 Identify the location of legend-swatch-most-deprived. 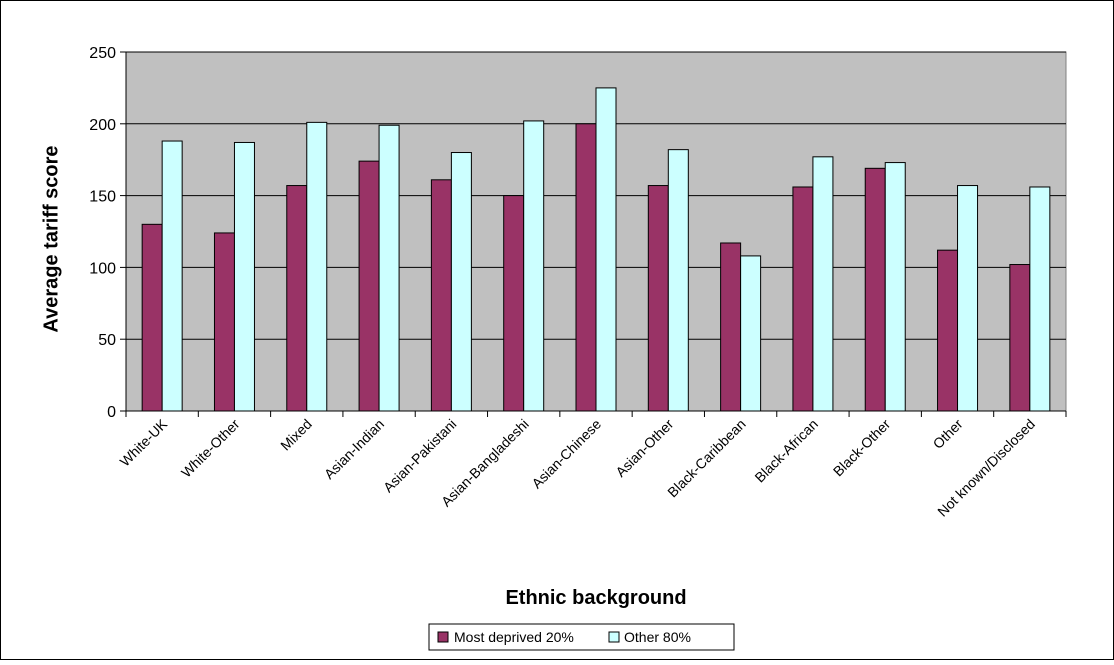
(443, 637).